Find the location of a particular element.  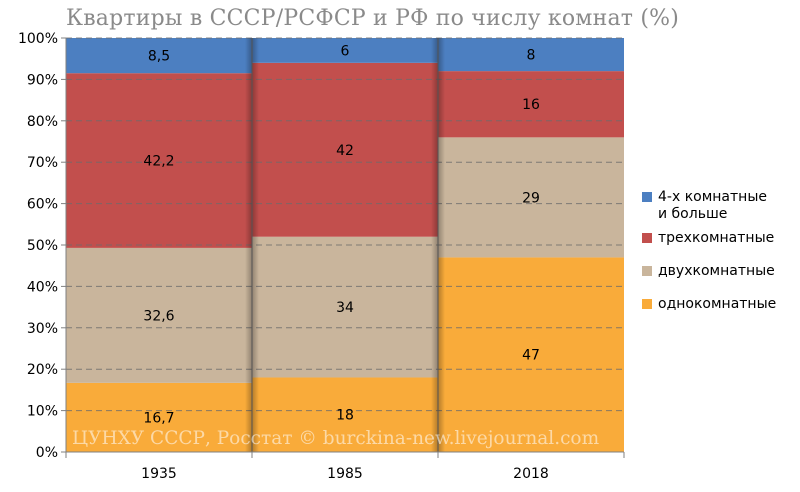

data-label: 42,2 is located at coordinates (158, 162).